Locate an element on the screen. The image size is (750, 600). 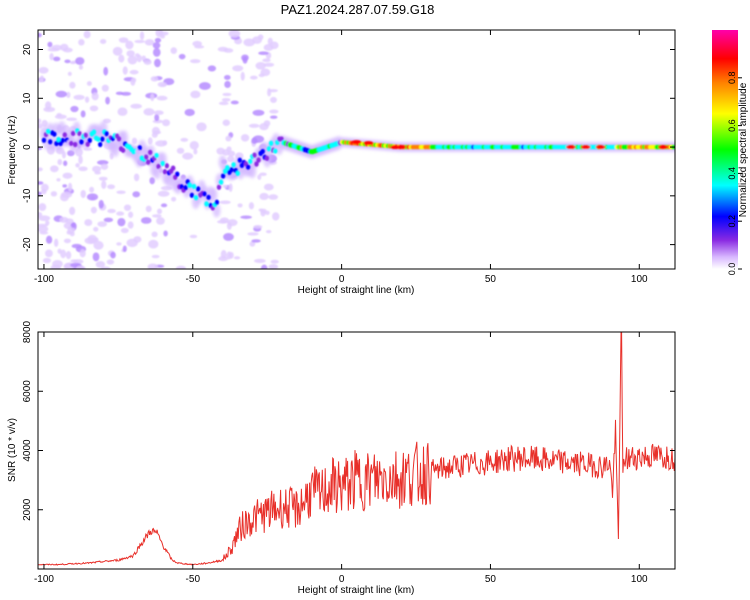
figure-title: PAZ1.2024.287.07.59.G18 is located at coordinates (357, 9).